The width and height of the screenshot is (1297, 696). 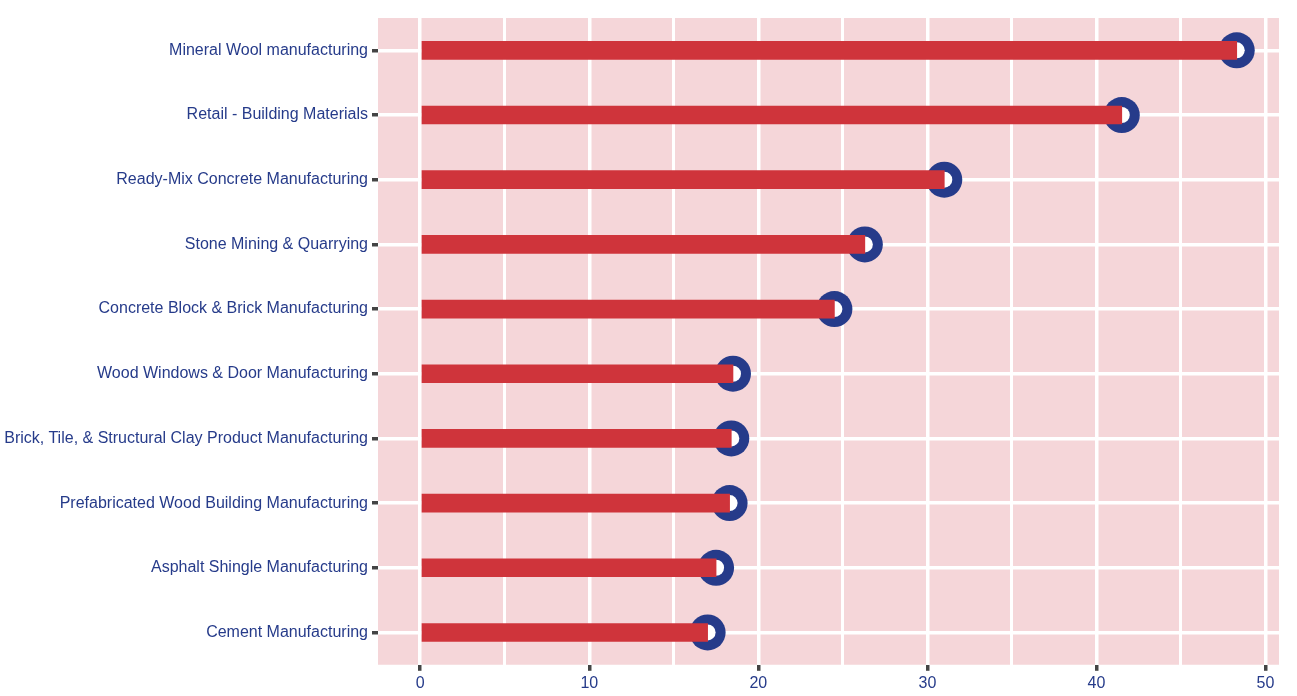 What do you see at coordinates (287, 631) in the screenshot?
I see `y-tick-label: Cement Manufacturing` at bounding box center [287, 631].